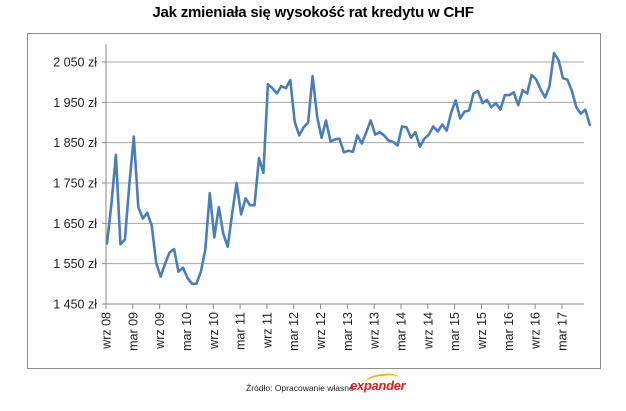 The width and height of the screenshot is (626, 411). I want to click on x-tick-label: mar 17, so click(562, 331).